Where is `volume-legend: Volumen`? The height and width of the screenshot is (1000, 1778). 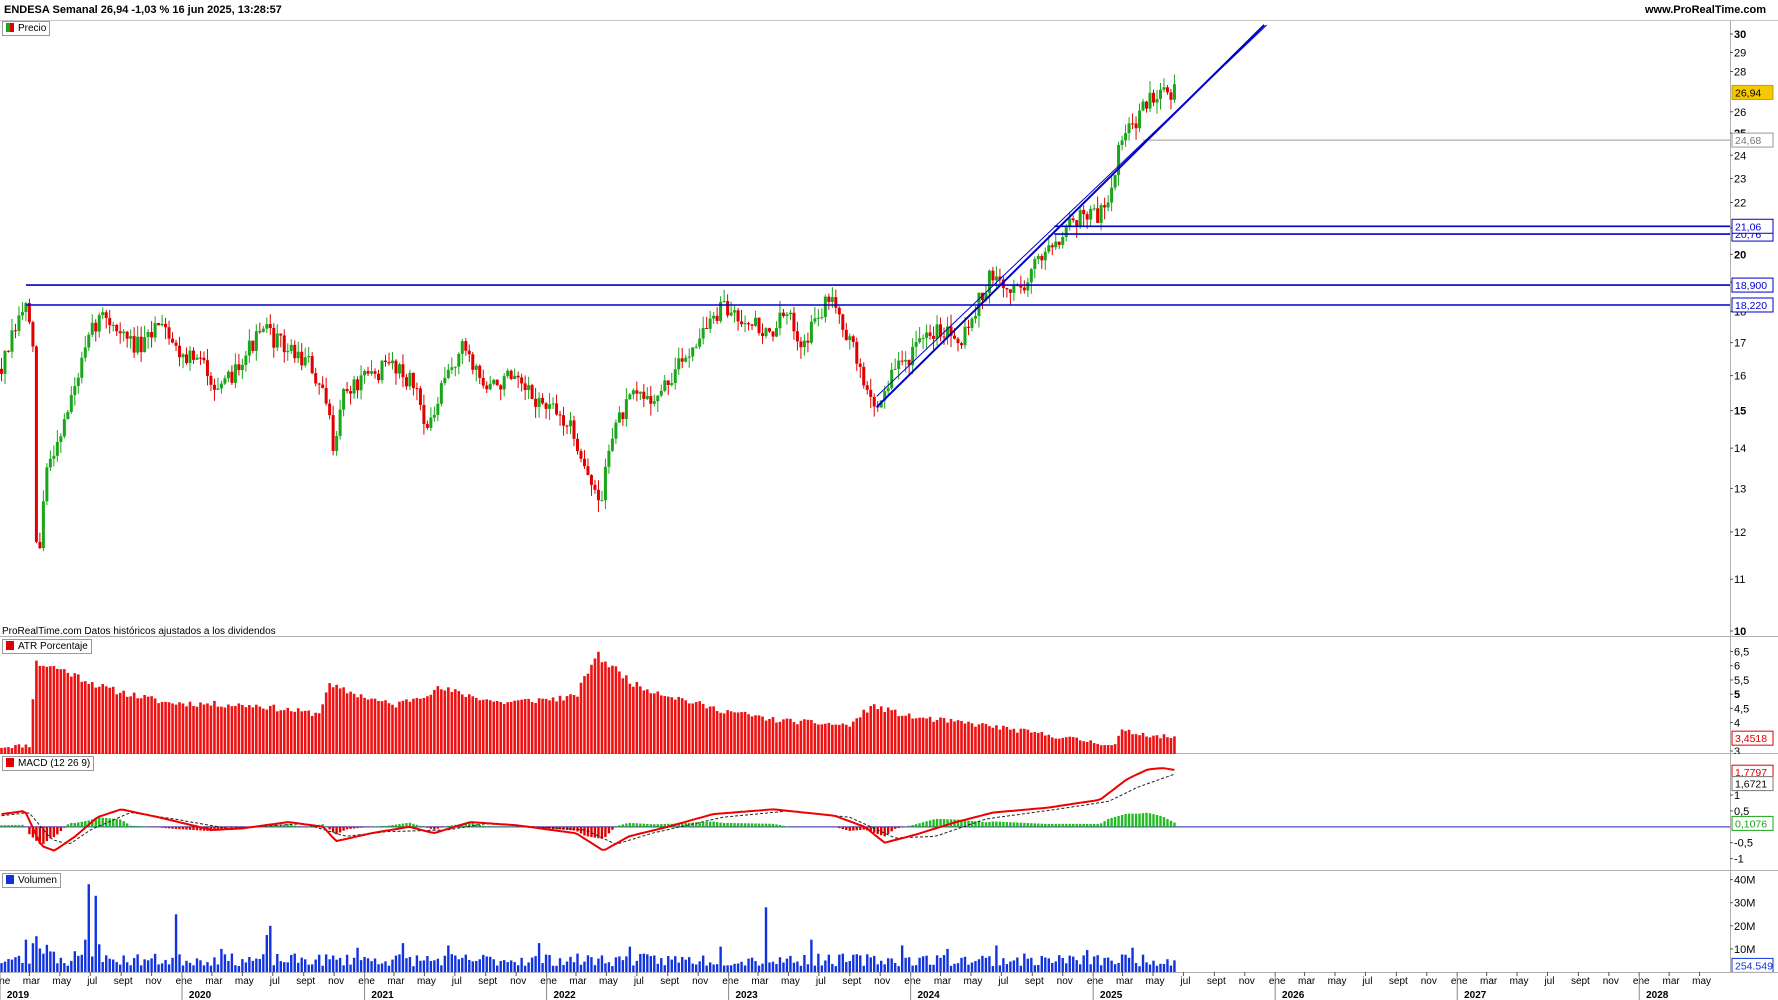
volume-legend: Volumen is located at coordinates (31, 880).